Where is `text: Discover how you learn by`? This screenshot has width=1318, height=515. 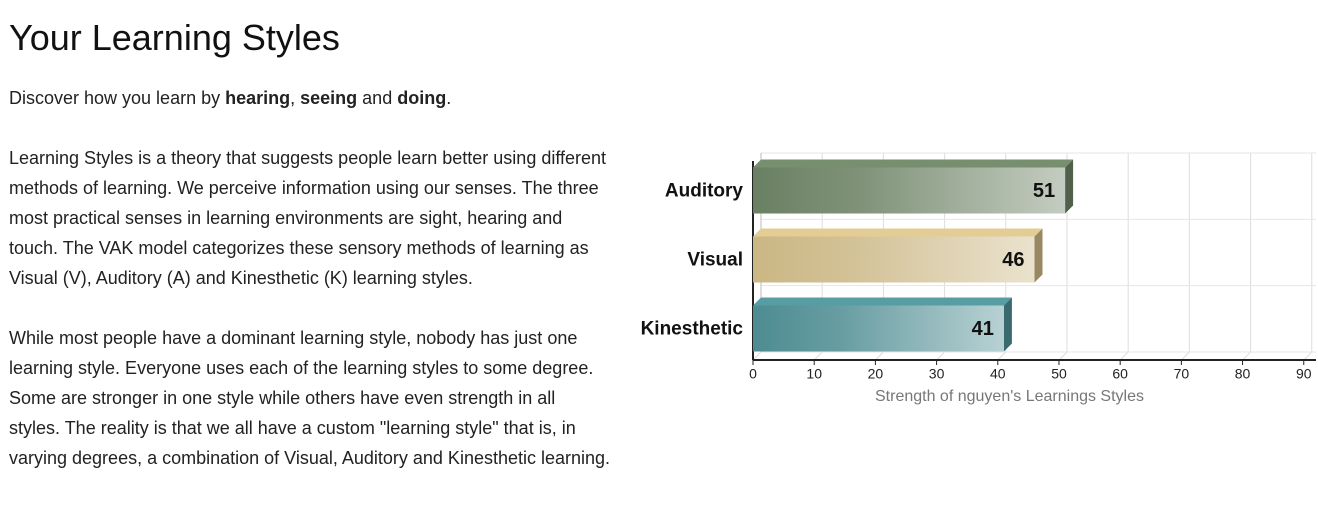
text: Discover how you learn by is located at coordinates (117, 98).